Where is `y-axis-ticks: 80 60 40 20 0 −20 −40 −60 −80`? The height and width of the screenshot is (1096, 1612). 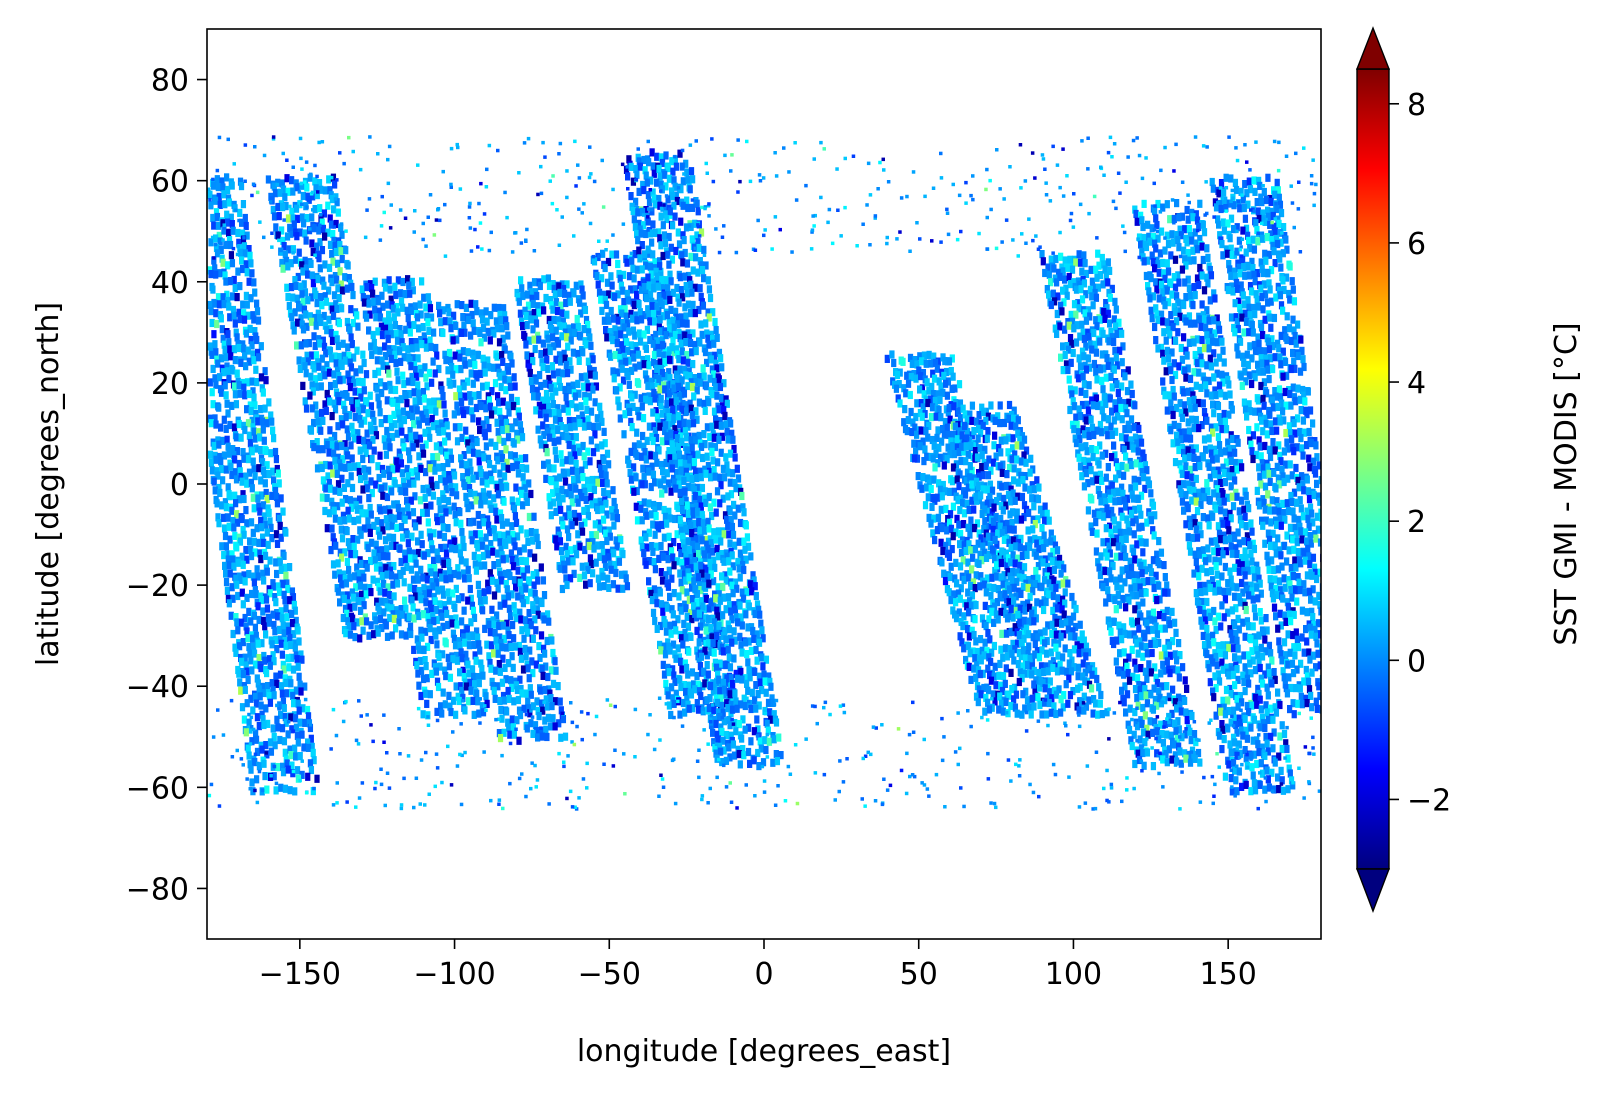 y-axis-ticks: 80 60 40 20 0 −20 −40 −60 −80 is located at coordinates (166, 485).